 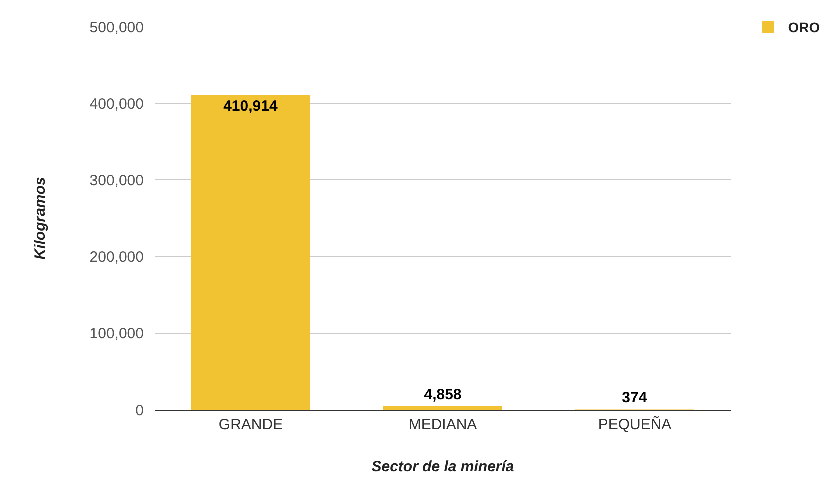 I want to click on x-axis-title: Sector de la minería, so click(x=443, y=467).